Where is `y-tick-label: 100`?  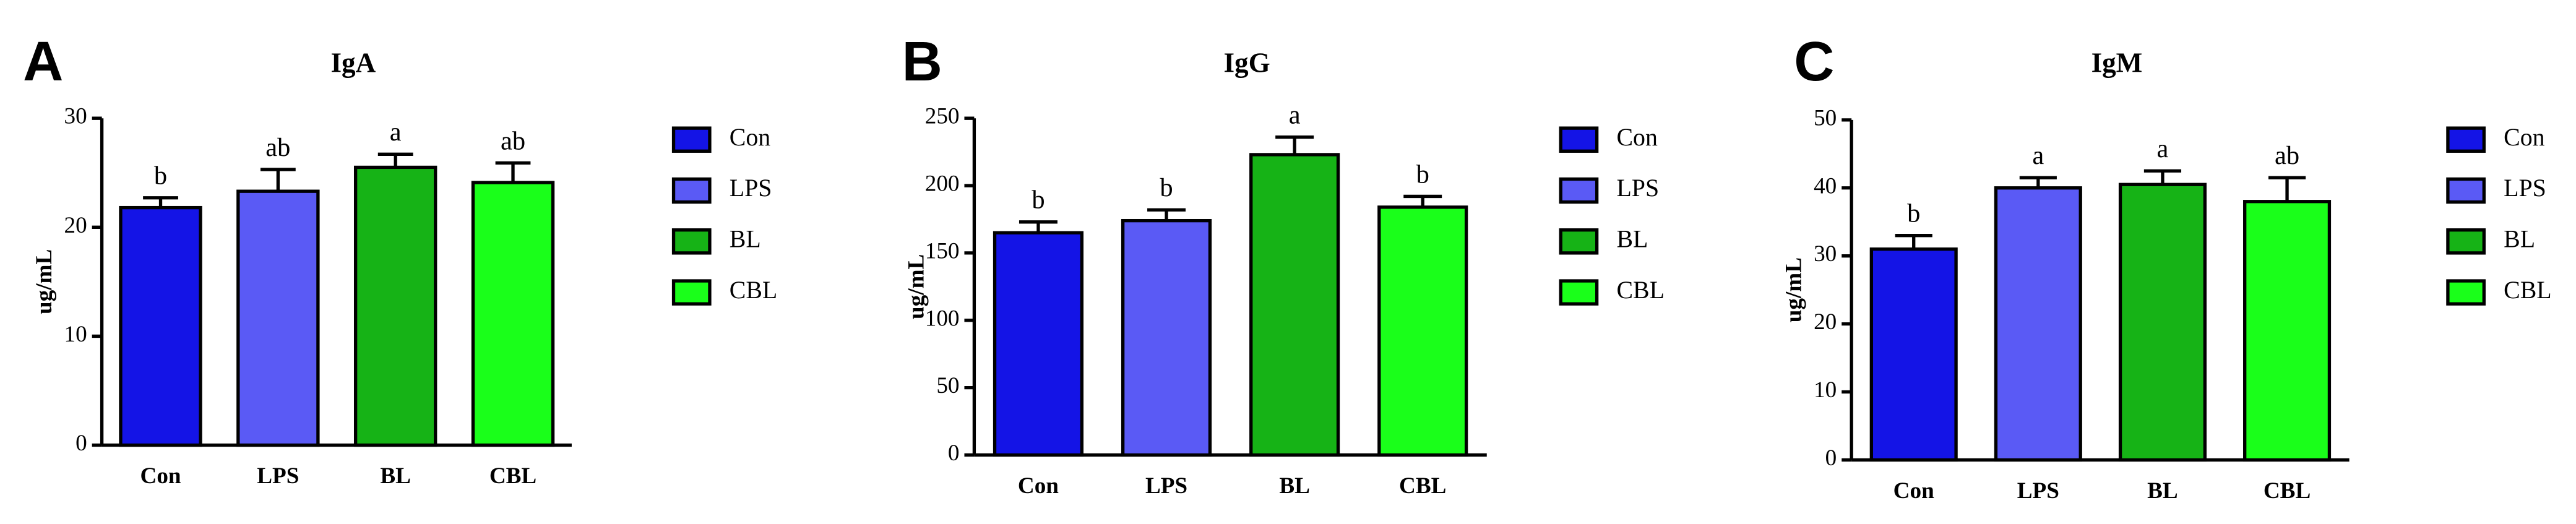
y-tick-label: 100 is located at coordinates (942, 318).